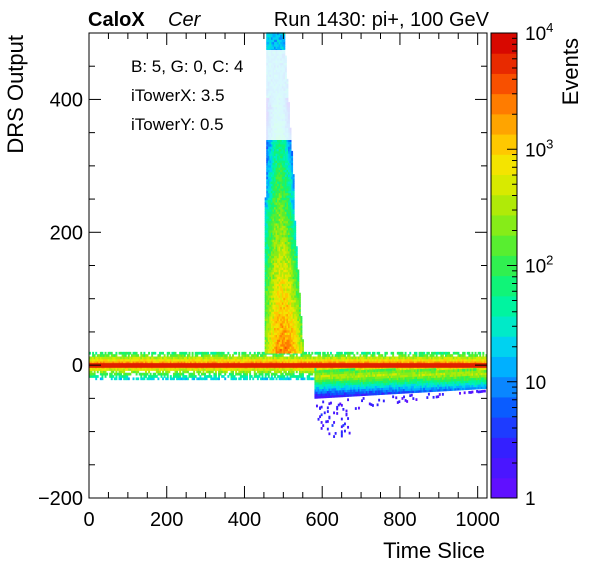  What do you see at coordinates (321, 407) in the screenshot?
I see `undershoot-outlier-cell` at bounding box center [321, 407].